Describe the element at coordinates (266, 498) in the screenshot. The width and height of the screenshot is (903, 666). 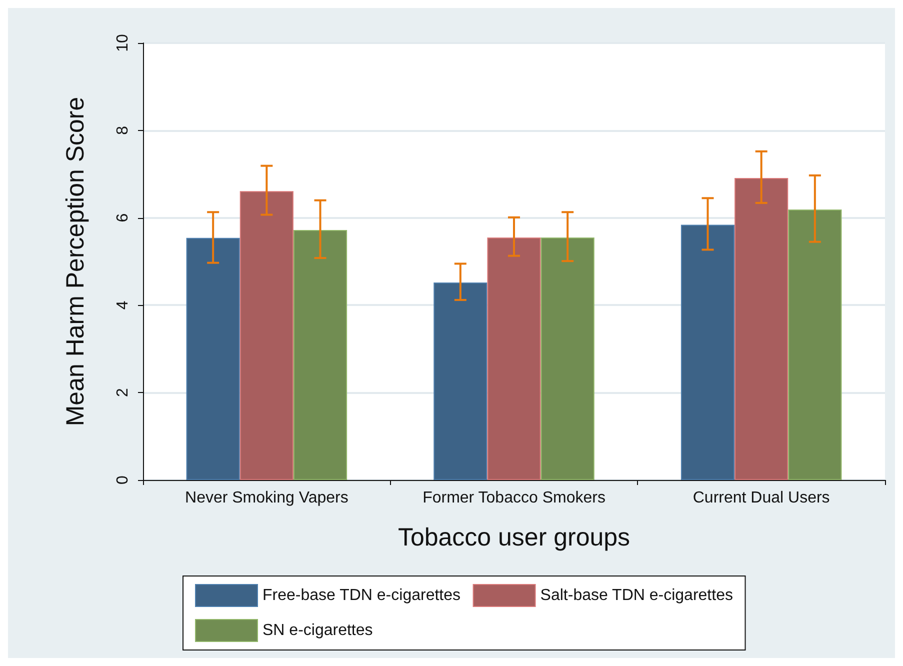
I see `x-tick-label: Never Smoking Vapers` at that location.